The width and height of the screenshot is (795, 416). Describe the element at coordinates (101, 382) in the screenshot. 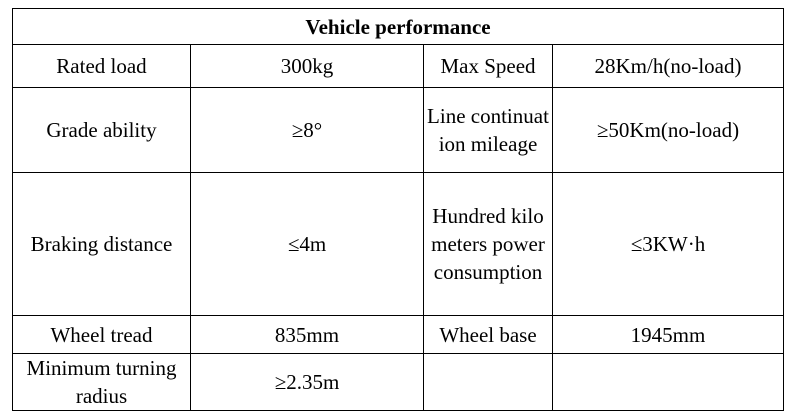

I see `table-cell: Minimum turning radius` at that location.